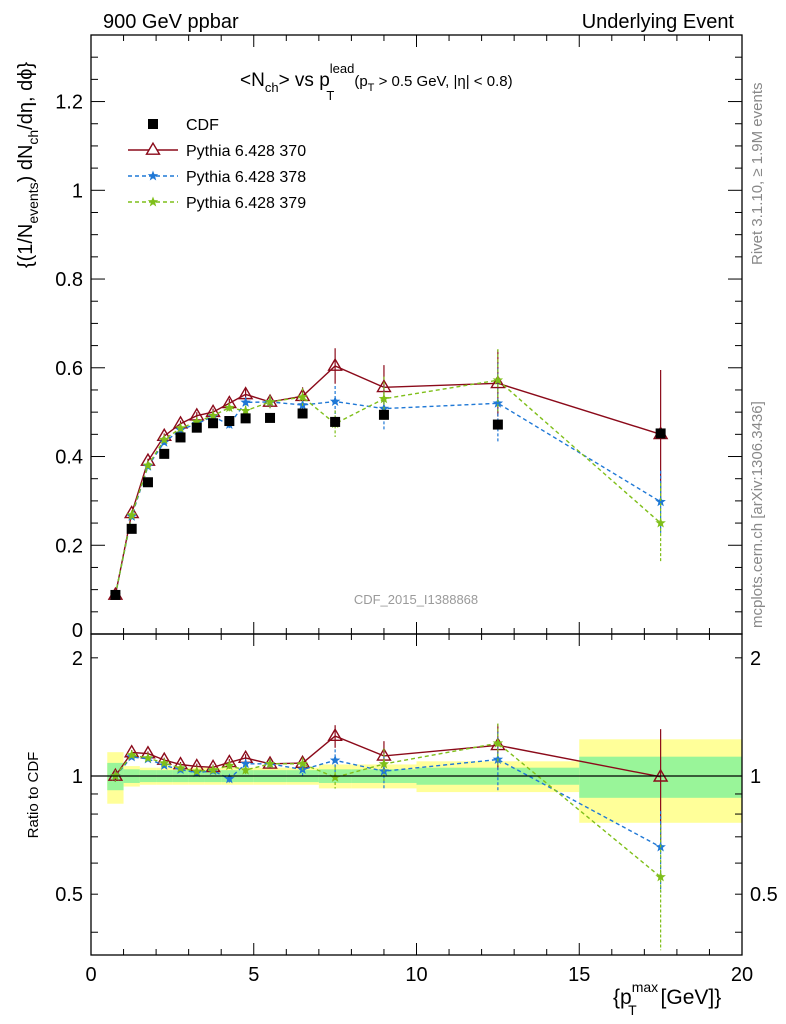 The image size is (786, 1024). Describe the element at coordinates (69, 280) in the screenshot. I see `y-tick-label: 0.8` at that location.